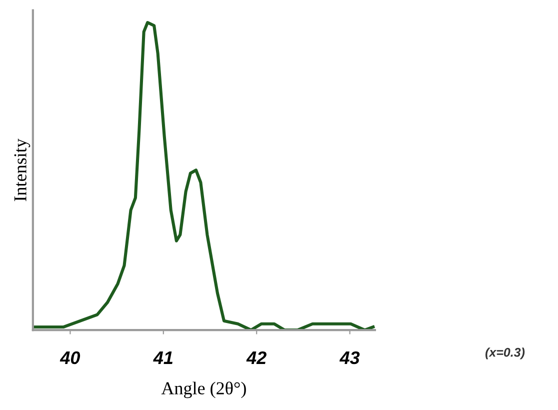  What do you see at coordinates (22, 170) in the screenshot?
I see `y-axis-title: Intensity` at bounding box center [22, 170].